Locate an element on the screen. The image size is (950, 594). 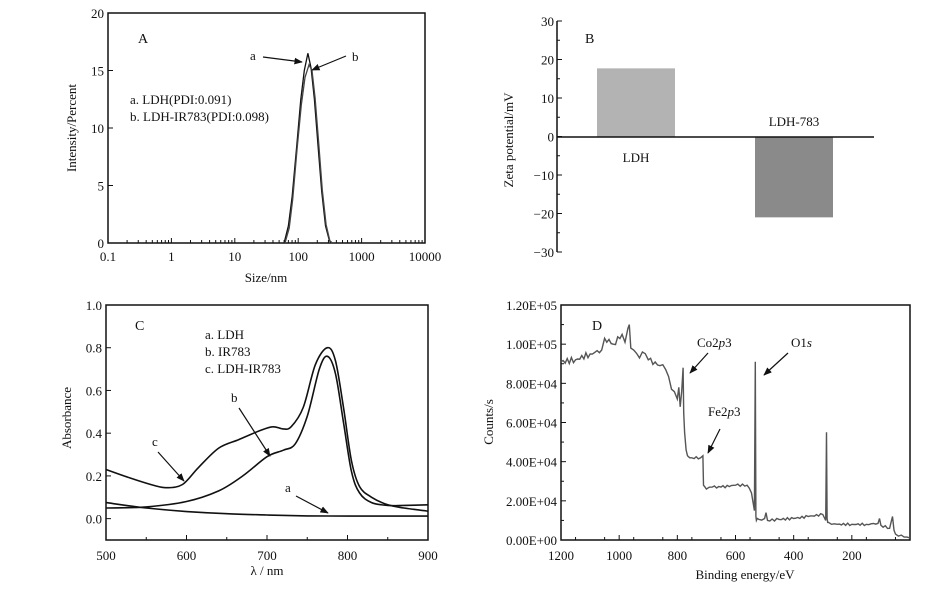
panel-c-arrow-b is located at coordinates (254, 432).